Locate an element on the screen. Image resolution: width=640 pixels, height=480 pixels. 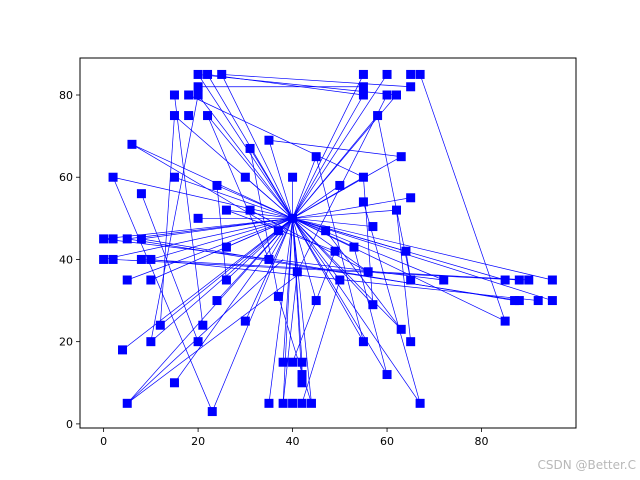
y-tick-label: 80 is located at coordinates (66, 95).